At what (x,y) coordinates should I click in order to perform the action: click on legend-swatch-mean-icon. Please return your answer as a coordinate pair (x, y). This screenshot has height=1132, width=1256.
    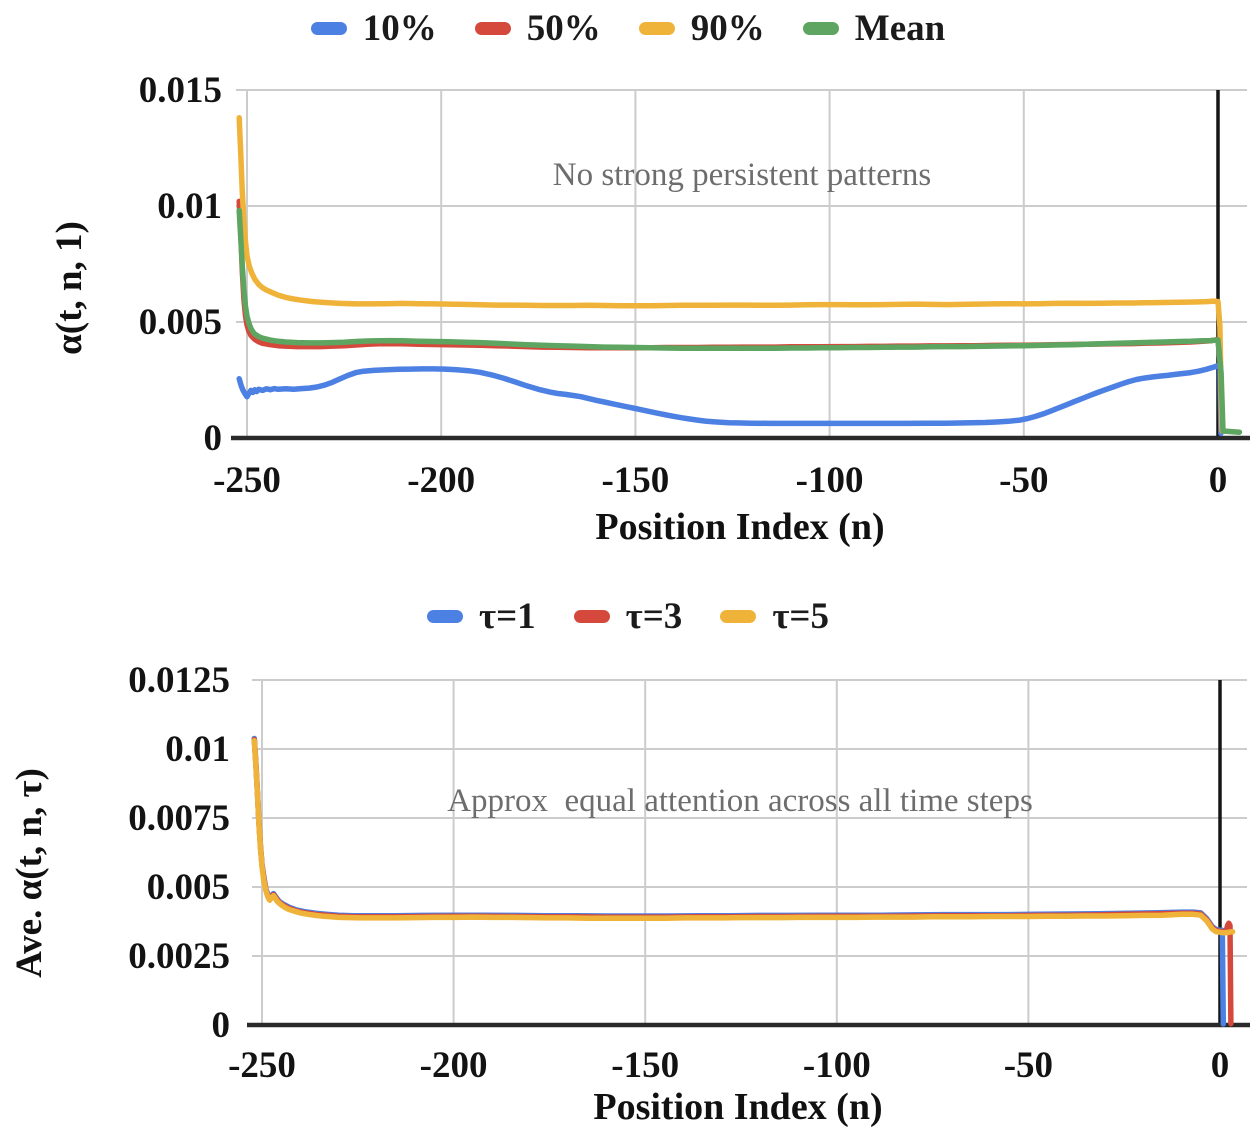
    Looking at the image, I should click on (820, 28).